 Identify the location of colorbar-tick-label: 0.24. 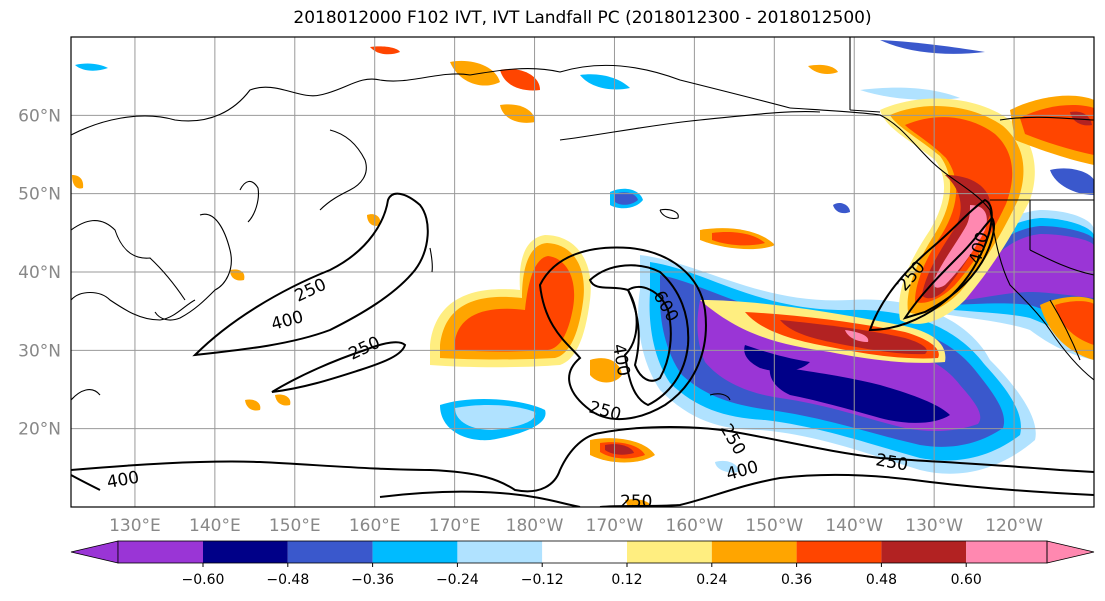
(711, 580).